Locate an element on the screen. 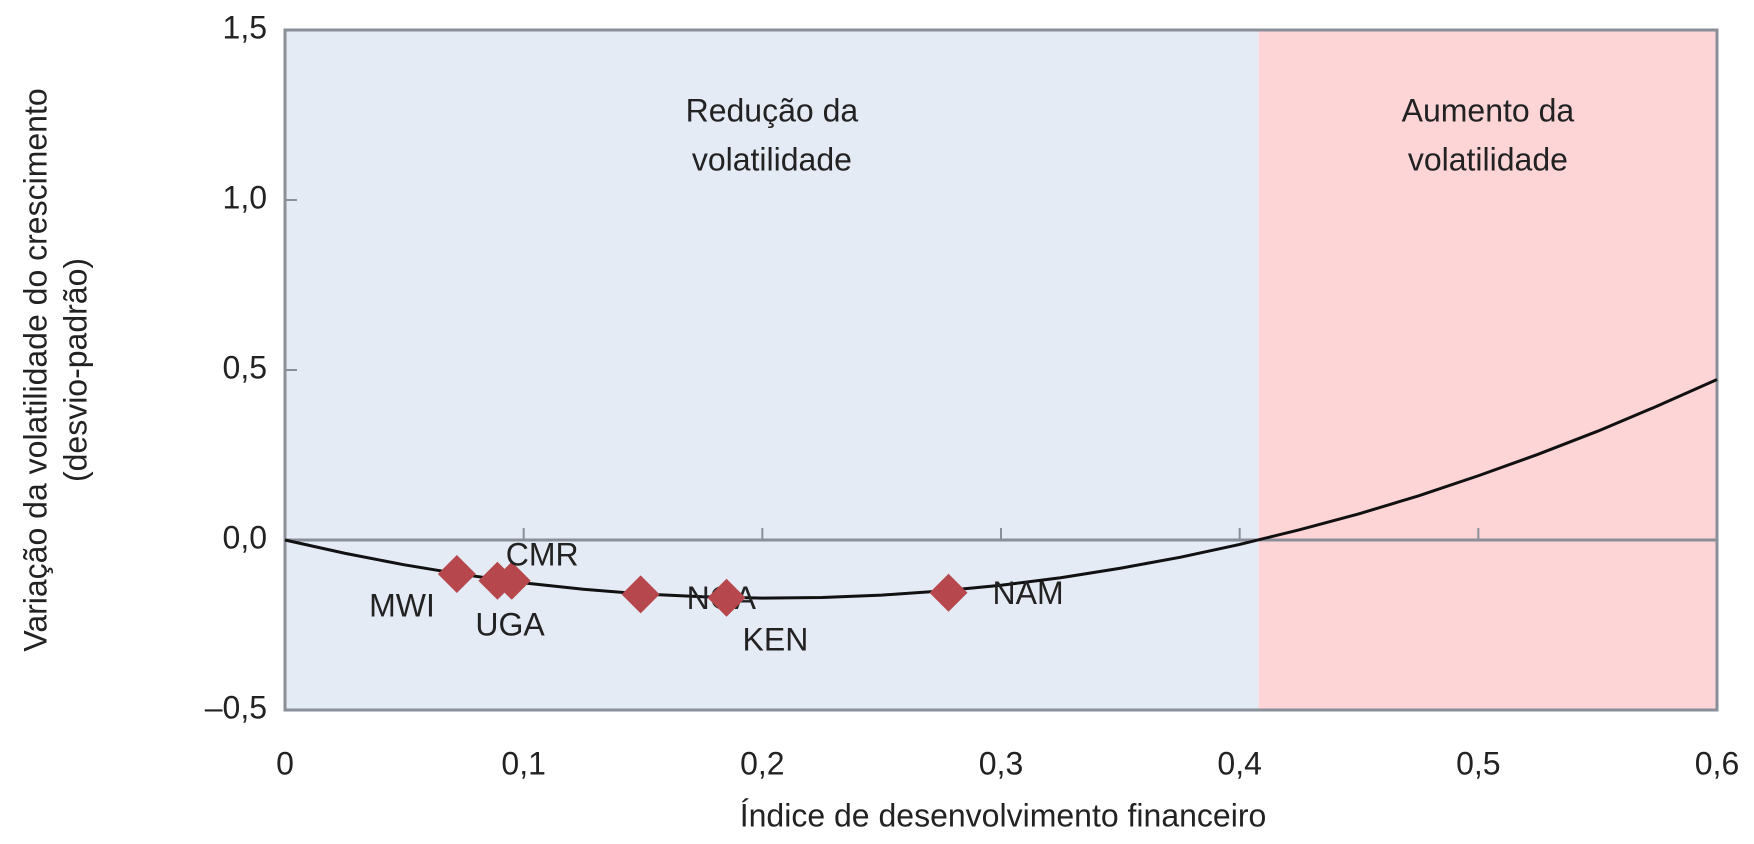  x-tick-label: 0,4 is located at coordinates (1239, 763).